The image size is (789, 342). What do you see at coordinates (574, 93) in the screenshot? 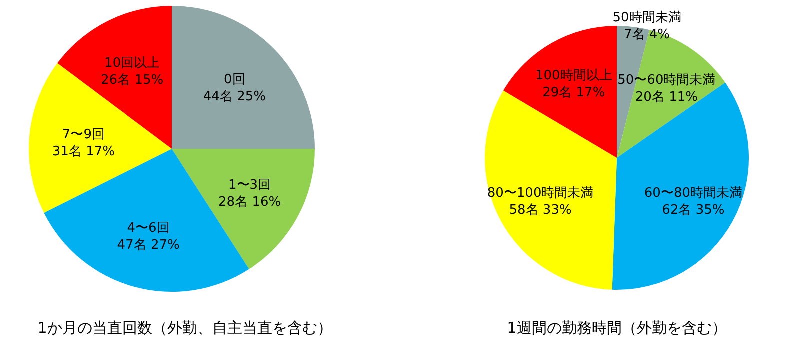
I see `data-label: 29名 17%` at bounding box center [574, 93].